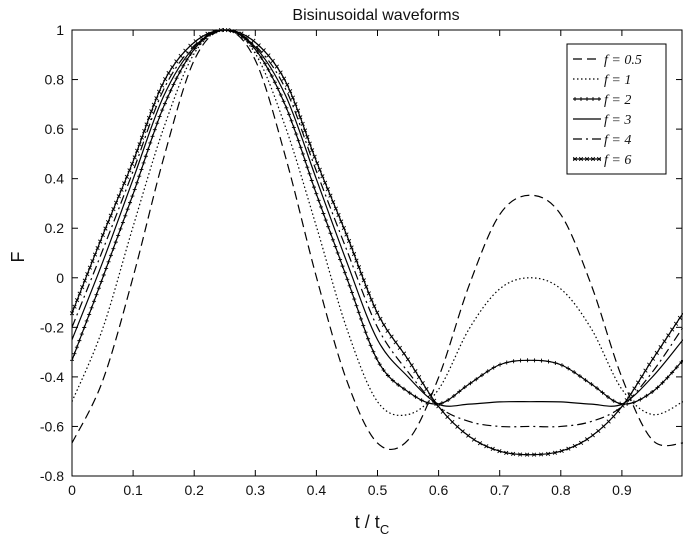 This screenshot has height=542, width=683. Describe the element at coordinates (561, 490) in the screenshot. I see `x-tick-label: 0.8` at that location.